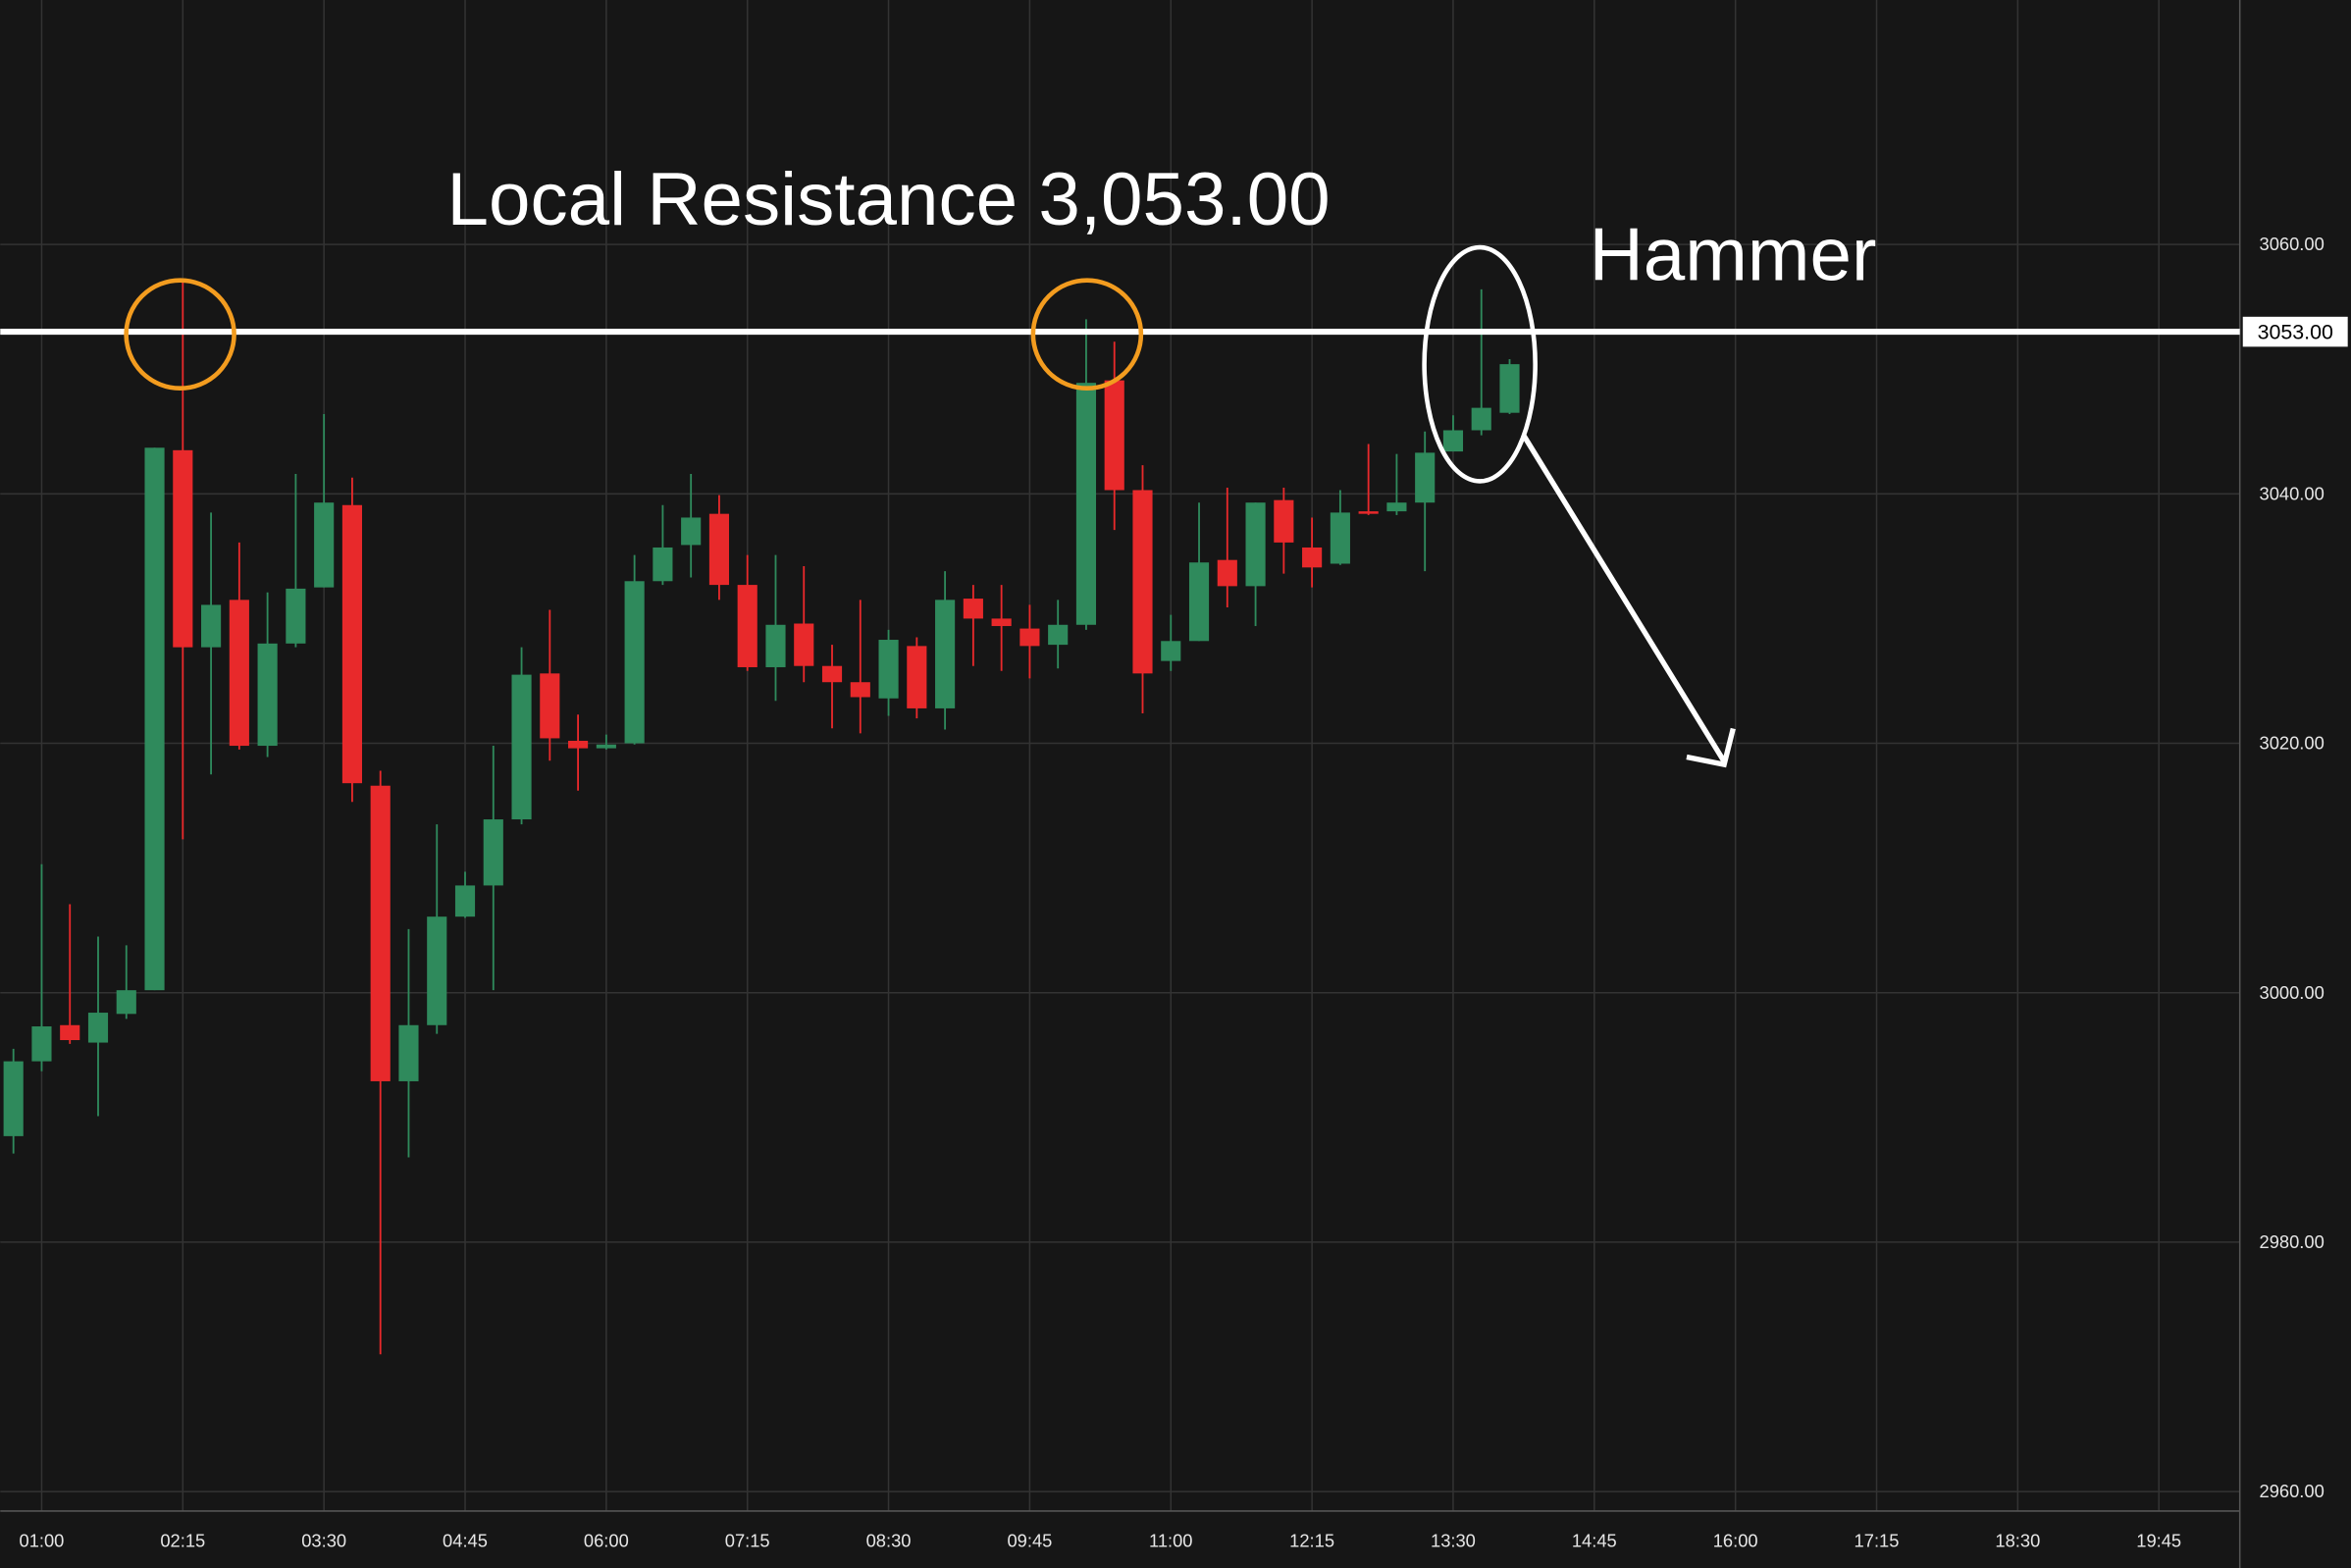  Describe the element at coordinates (1171, 1541) in the screenshot. I see `x-tick-label: 11:00` at that location.